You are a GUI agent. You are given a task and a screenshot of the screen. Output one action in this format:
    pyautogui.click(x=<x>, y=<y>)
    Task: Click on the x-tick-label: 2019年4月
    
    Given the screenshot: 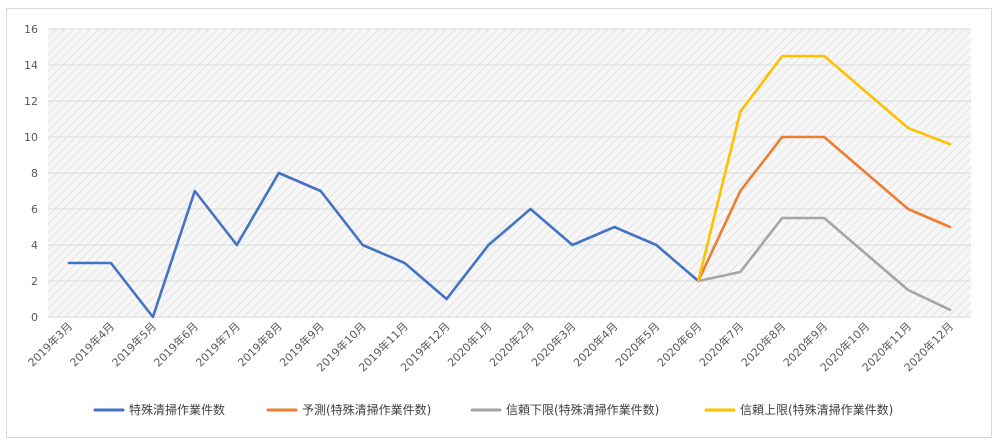 What is the action you would take?
    pyautogui.click(x=92, y=344)
    